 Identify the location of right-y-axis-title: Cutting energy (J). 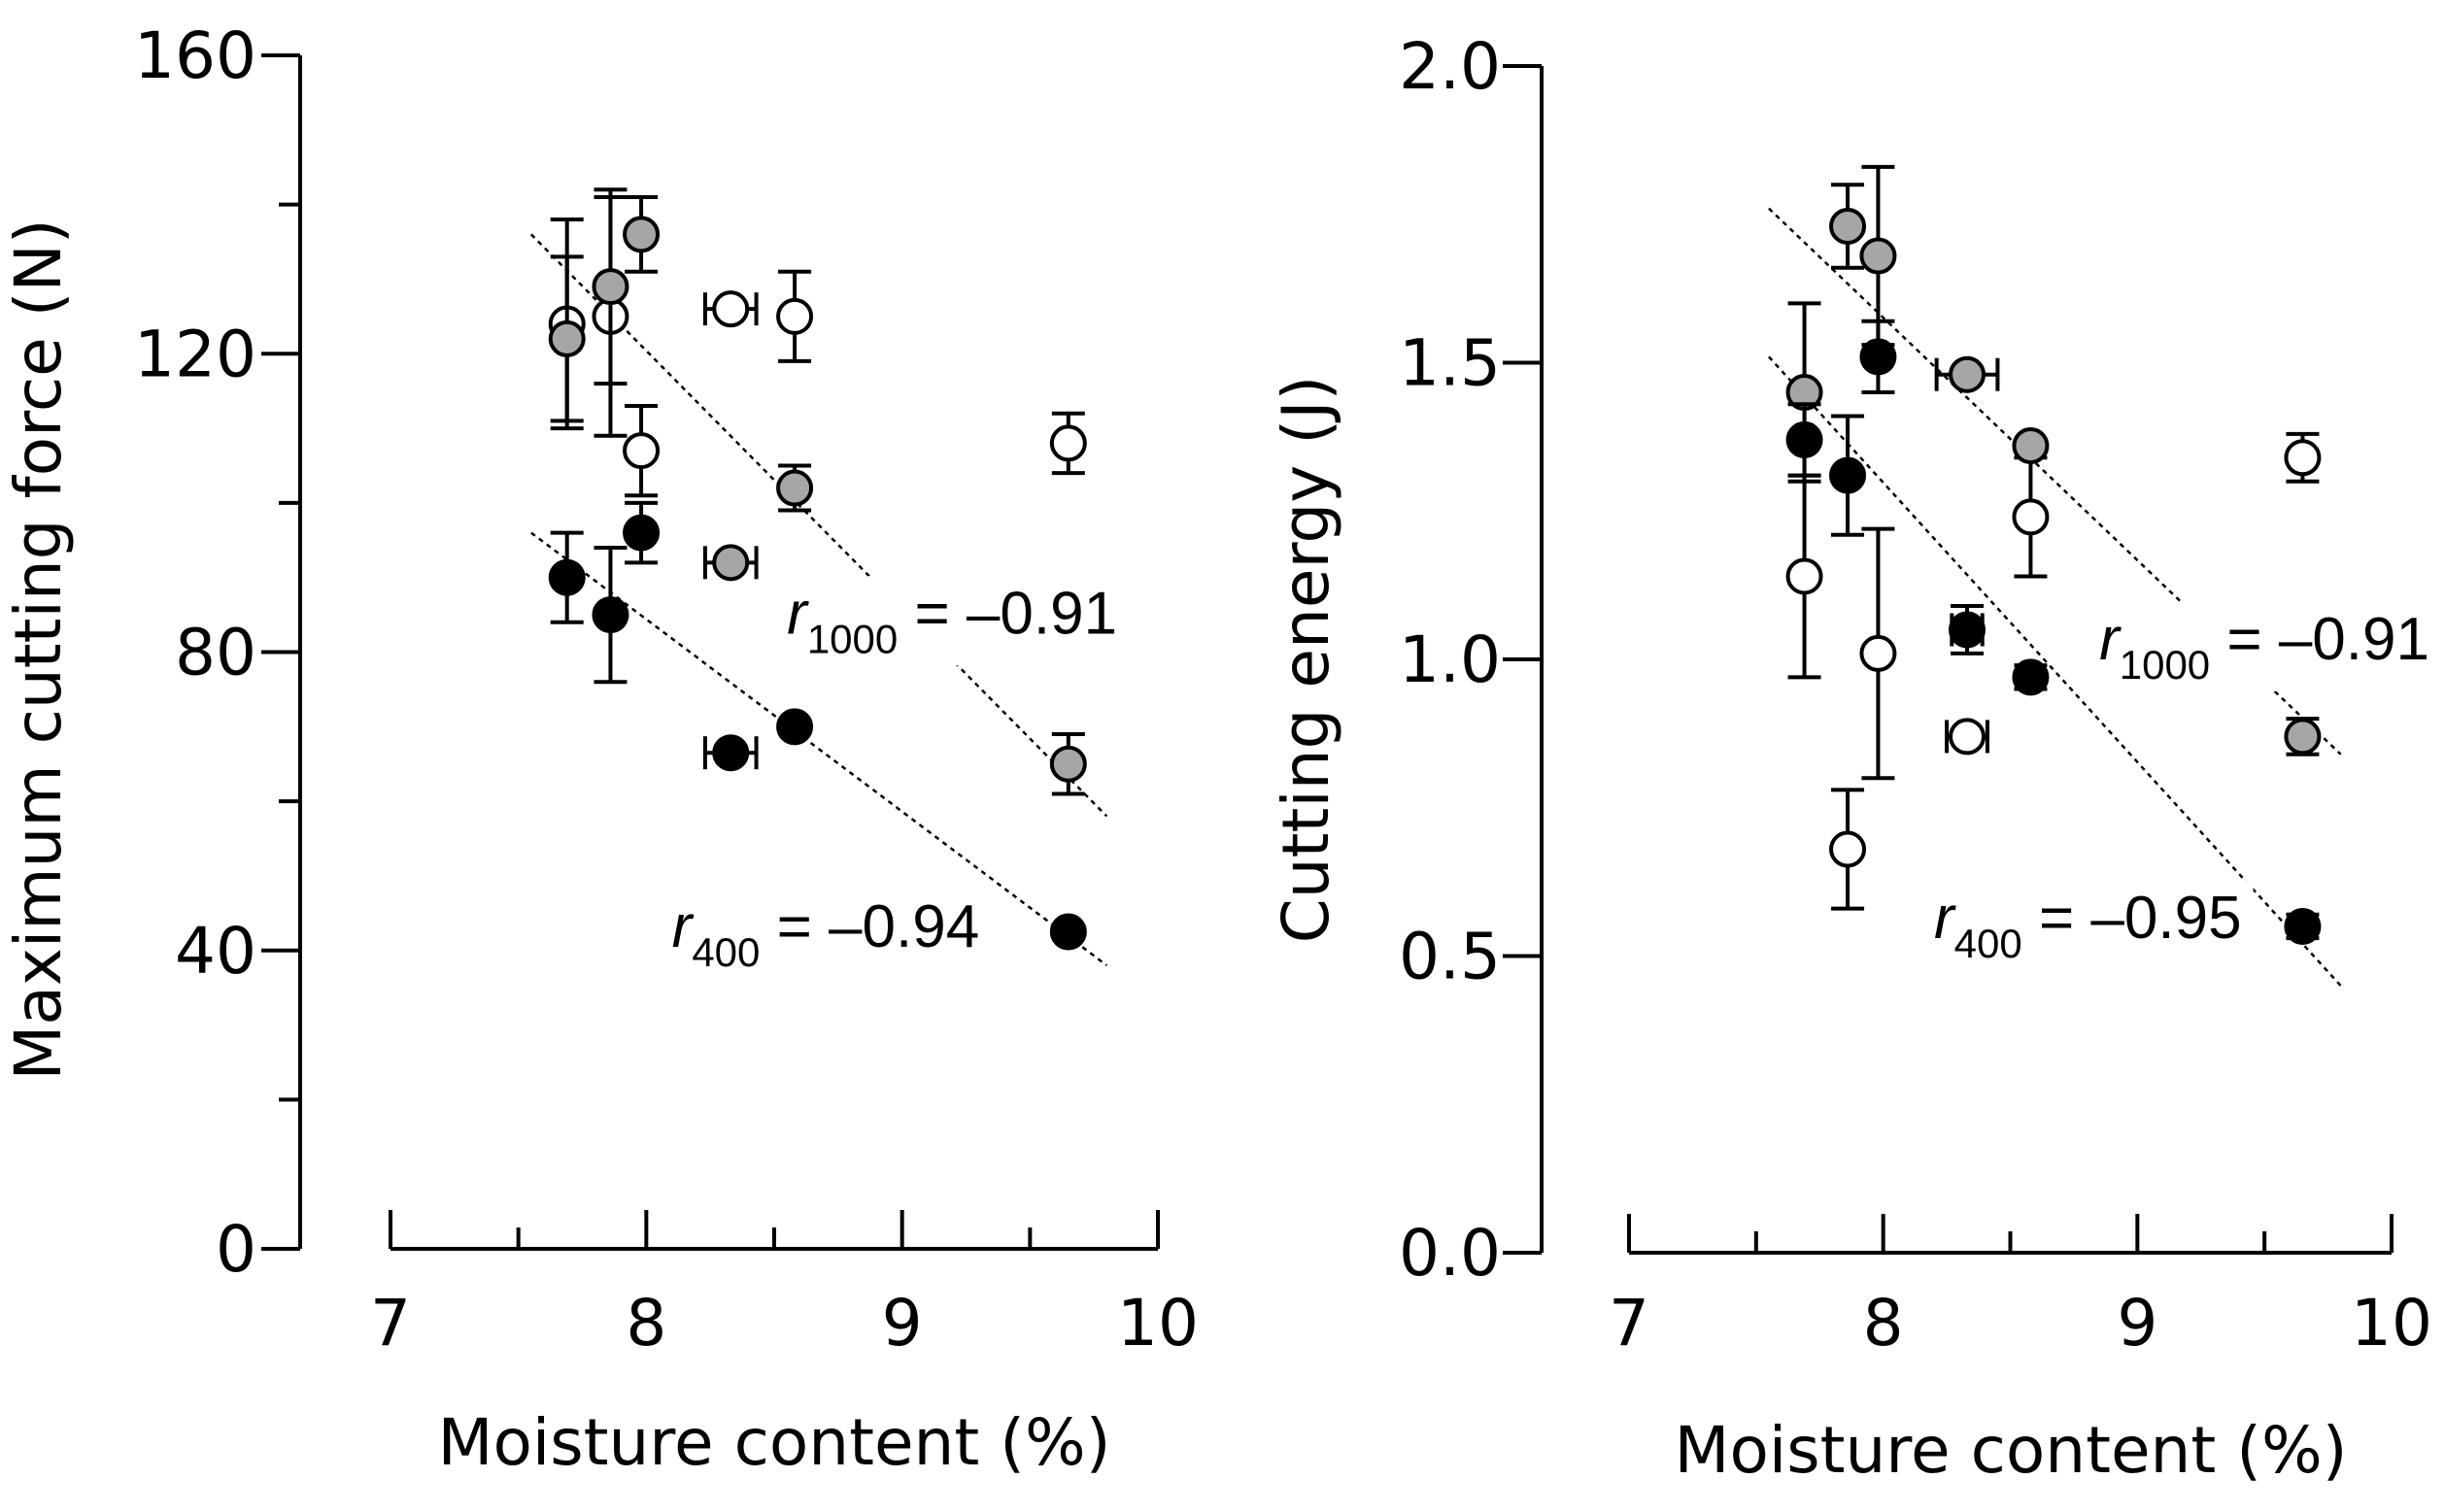
(1306, 660).